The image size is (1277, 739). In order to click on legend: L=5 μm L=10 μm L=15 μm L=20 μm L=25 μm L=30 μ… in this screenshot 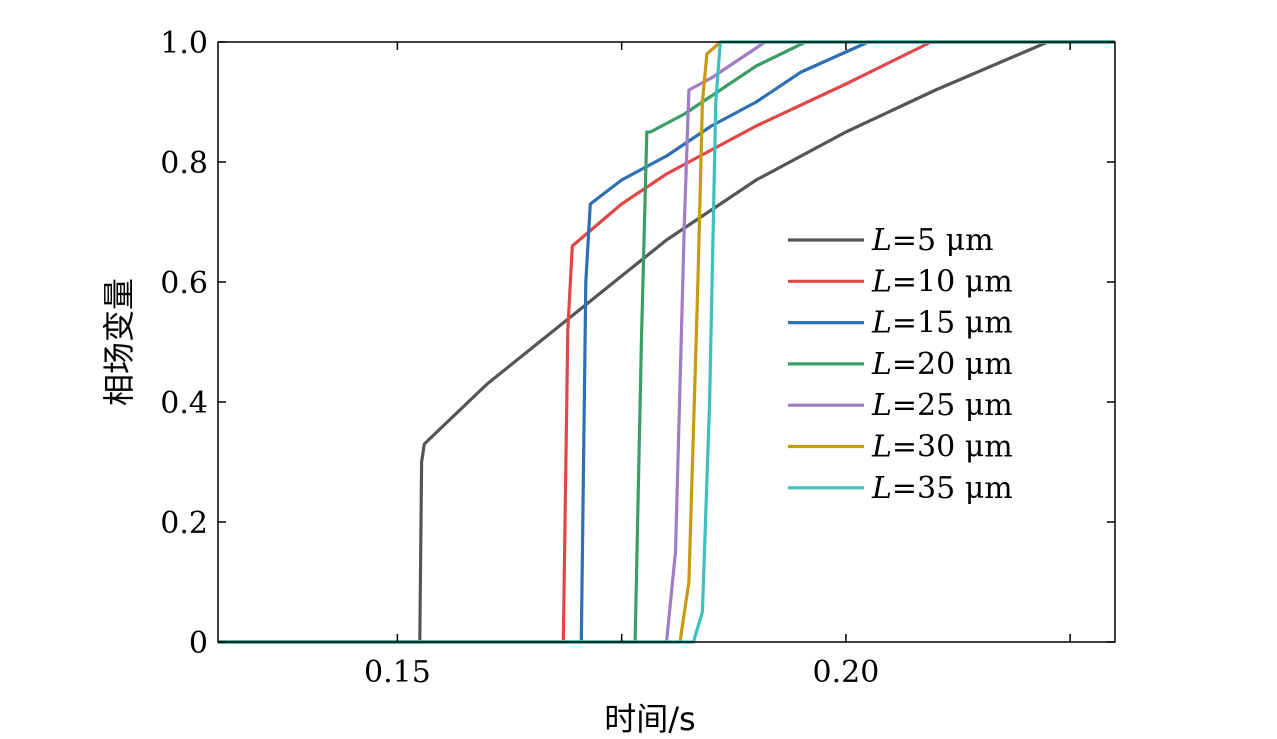, I will do `click(900, 364)`.